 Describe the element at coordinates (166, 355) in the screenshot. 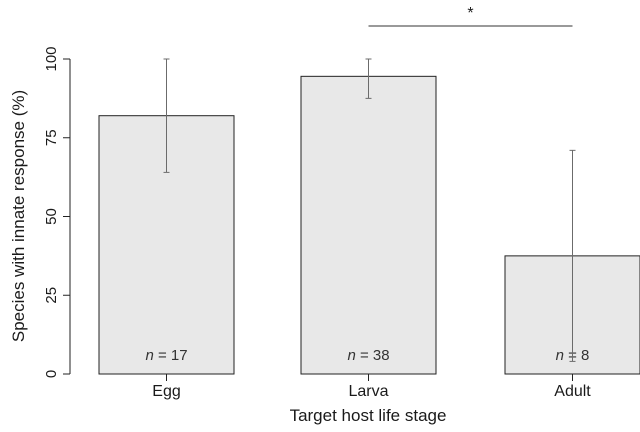

I see `n-label: n = 17` at that location.